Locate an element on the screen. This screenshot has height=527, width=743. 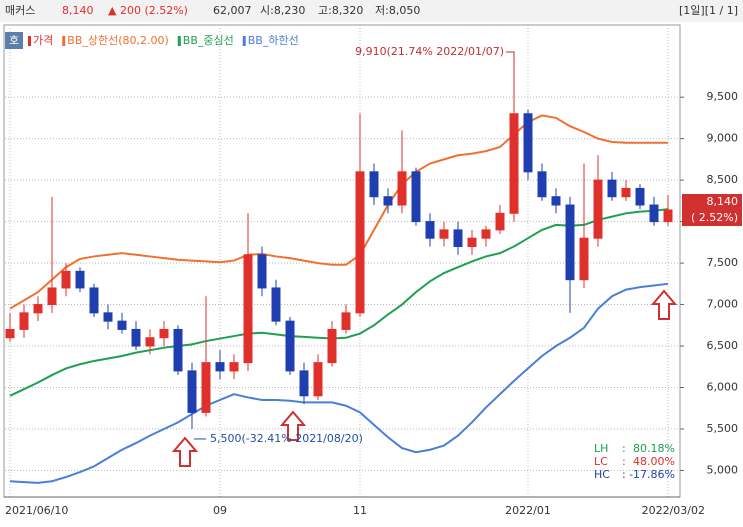
button-label: 호 is located at coordinates (14, 40).